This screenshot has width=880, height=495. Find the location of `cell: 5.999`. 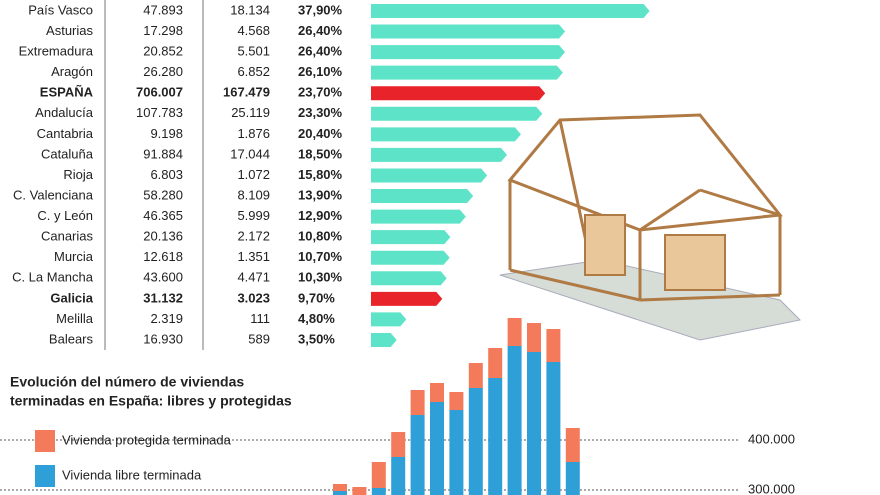

cell: 5.999 is located at coordinates (253, 215).